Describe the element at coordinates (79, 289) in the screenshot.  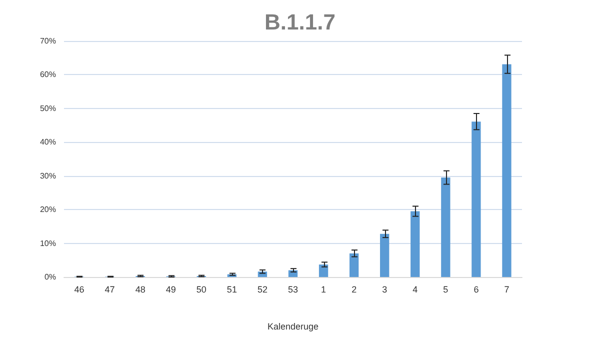
I see `x-tick-label: 46` at that location.